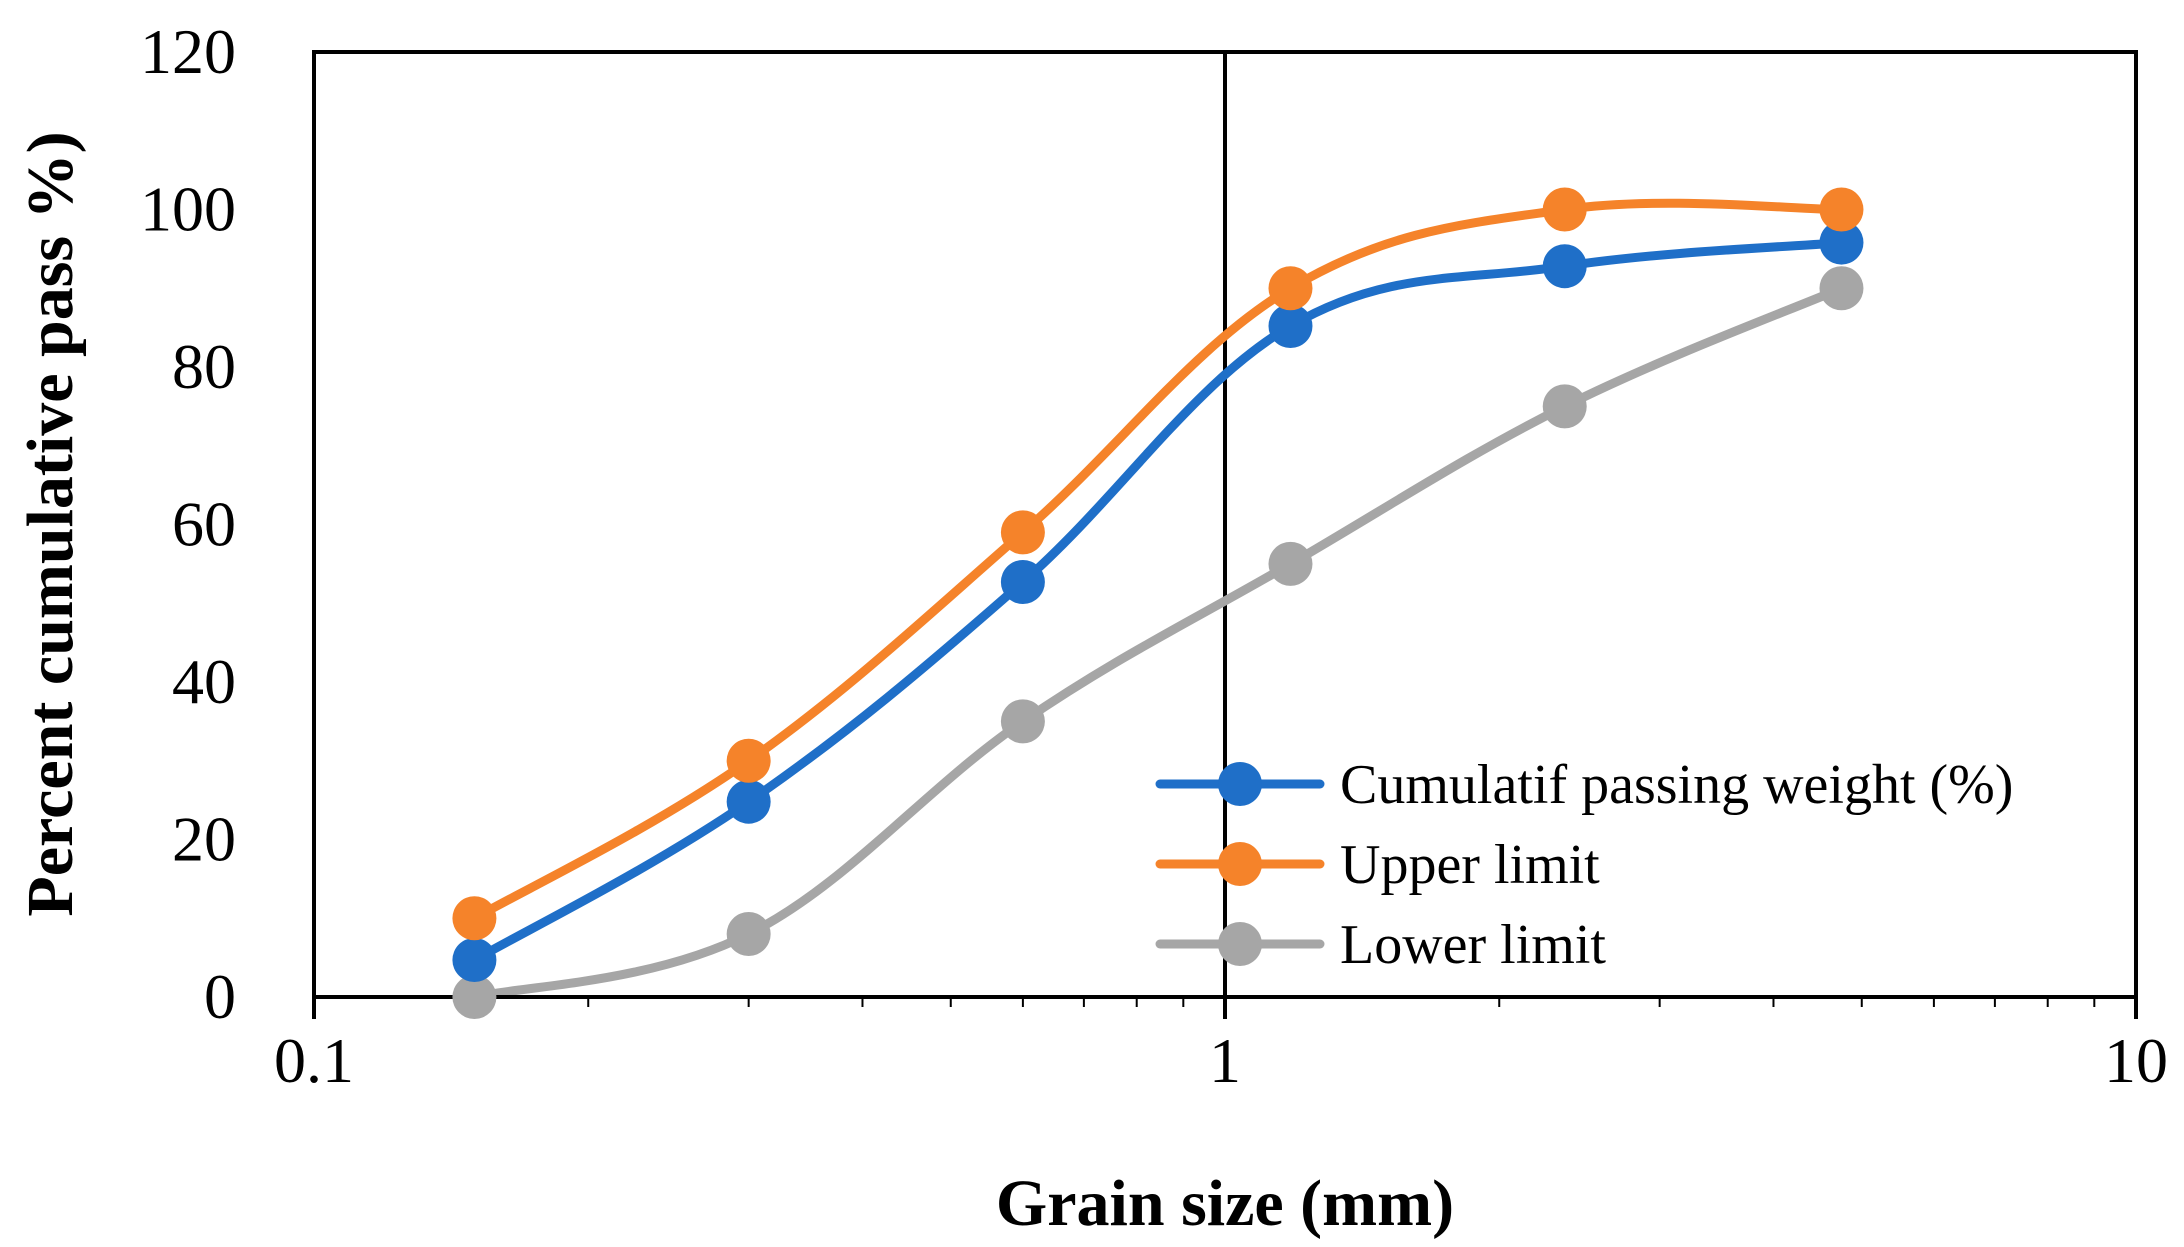  Describe the element at coordinates (1240, 944) in the screenshot. I see `legend-marker-lower-limit` at that location.